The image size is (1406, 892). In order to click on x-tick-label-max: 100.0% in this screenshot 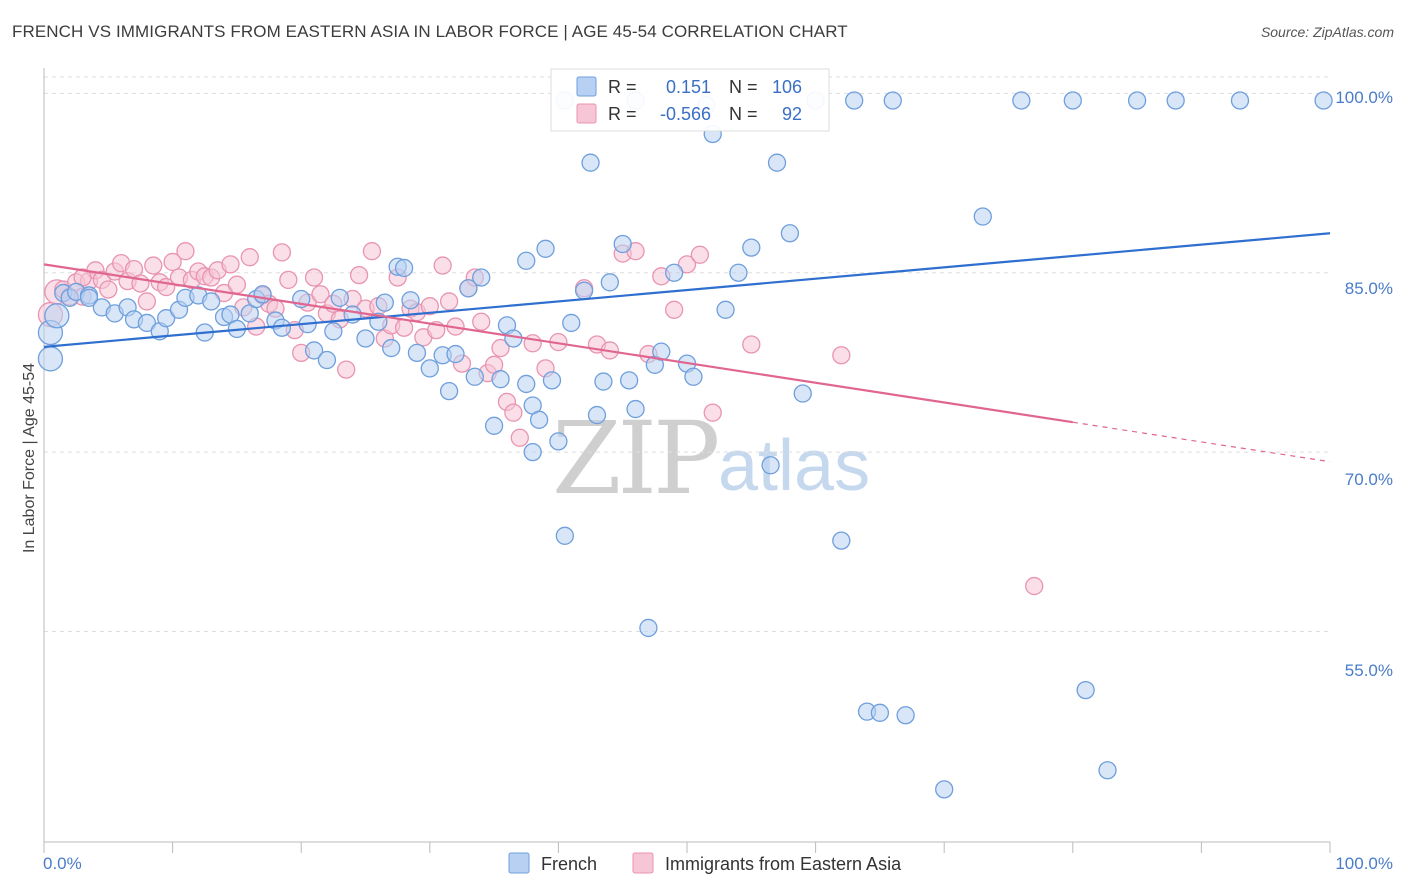, I will do `click(1364, 863)`.